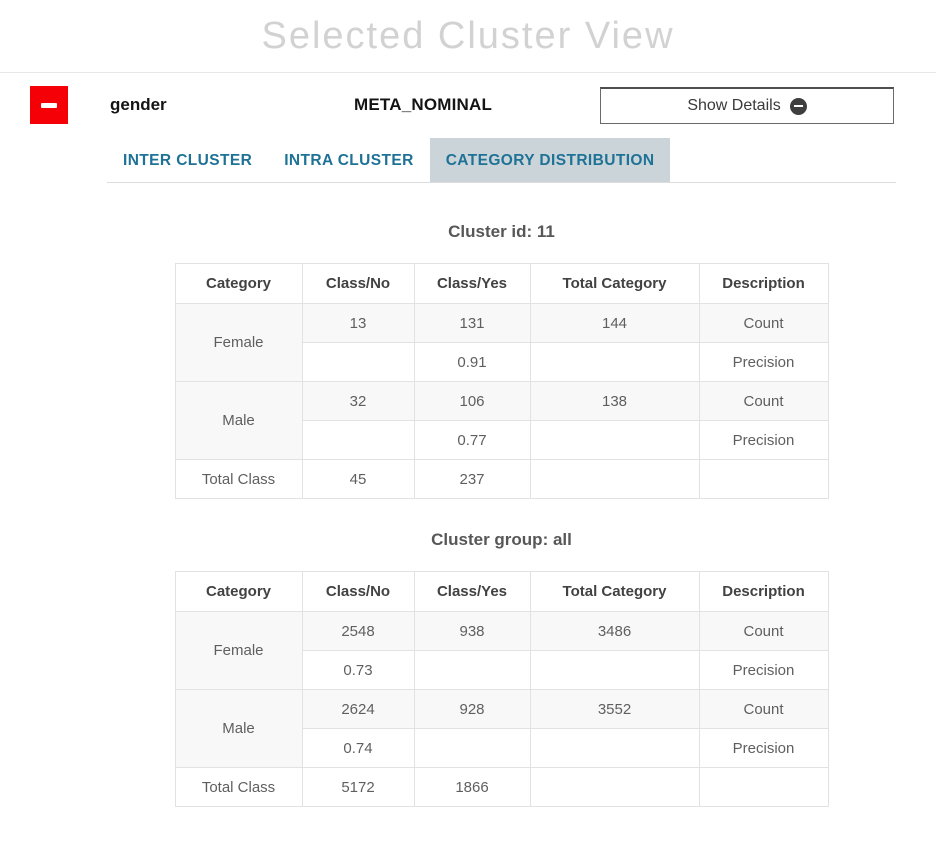  Describe the element at coordinates (550, 160) in the screenshot. I see `tab-category-distribution: CATEGORY DISTRIBUTION` at that location.